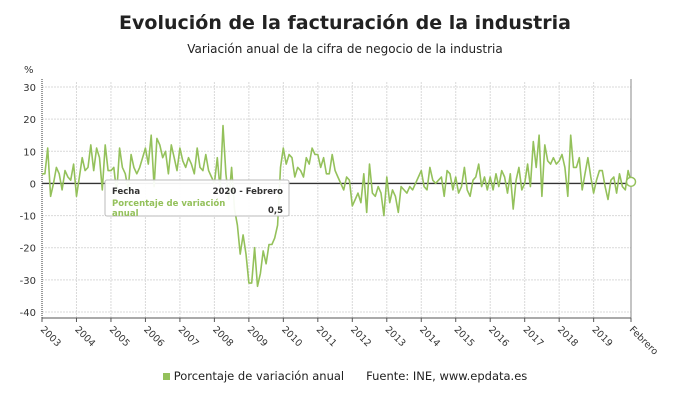 The width and height of the screenshot is (690, 406). Describe the element at coordinates (248, 192) in the screenshot. I see `tooltip-date-value: 2020 - Febrero` at that location.